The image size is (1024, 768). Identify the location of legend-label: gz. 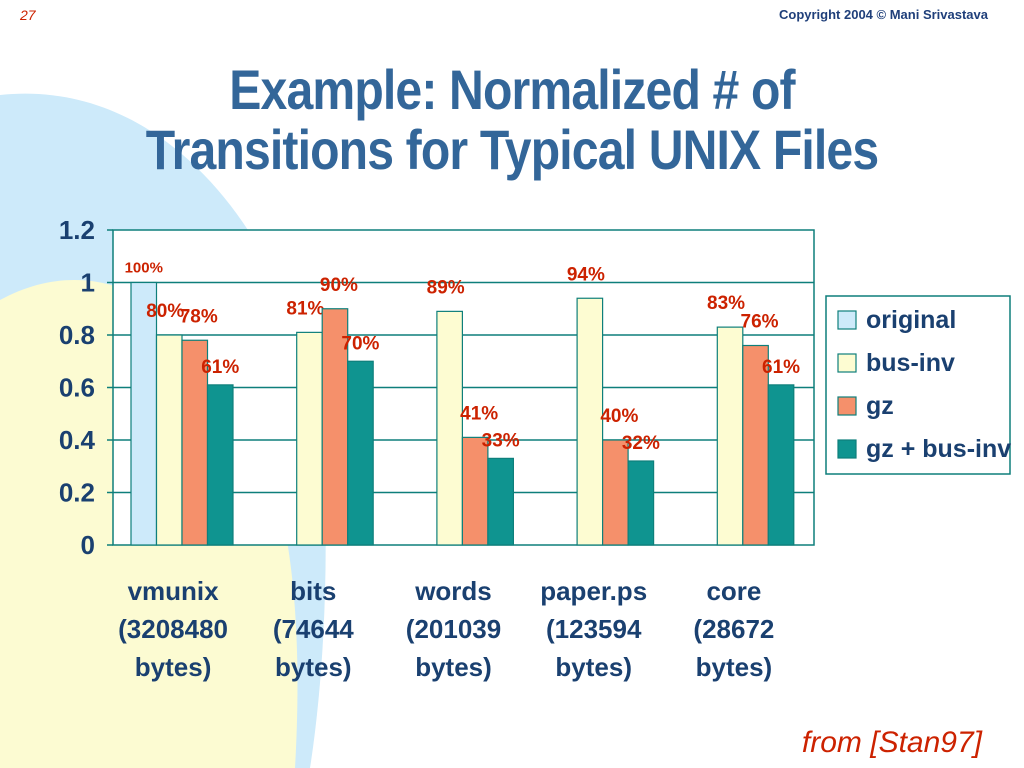
(880, 406).